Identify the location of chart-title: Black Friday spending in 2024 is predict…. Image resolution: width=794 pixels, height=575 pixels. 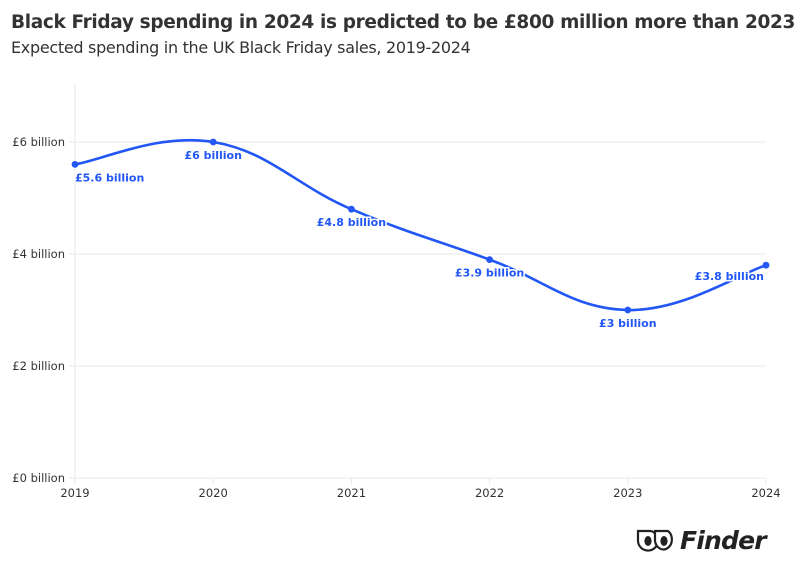
(402, 22).